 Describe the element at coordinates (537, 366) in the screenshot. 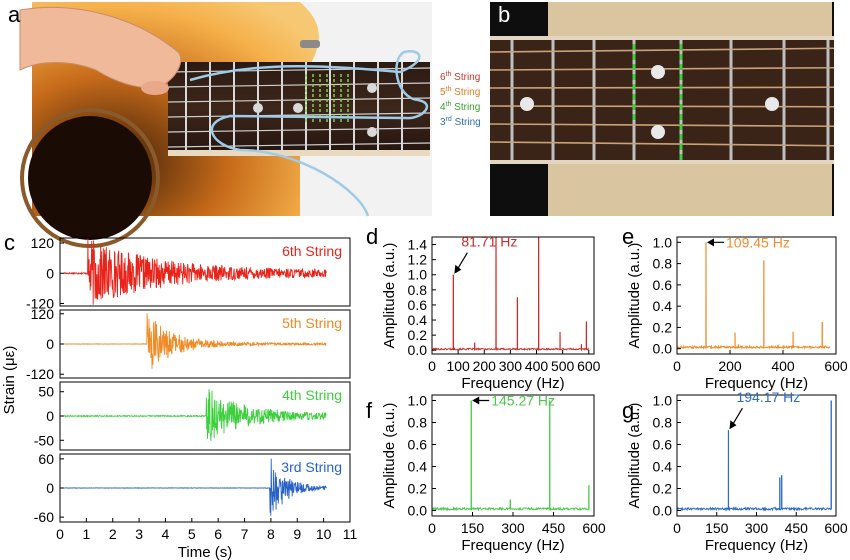

I see `x-tick-label: 400` at that location.